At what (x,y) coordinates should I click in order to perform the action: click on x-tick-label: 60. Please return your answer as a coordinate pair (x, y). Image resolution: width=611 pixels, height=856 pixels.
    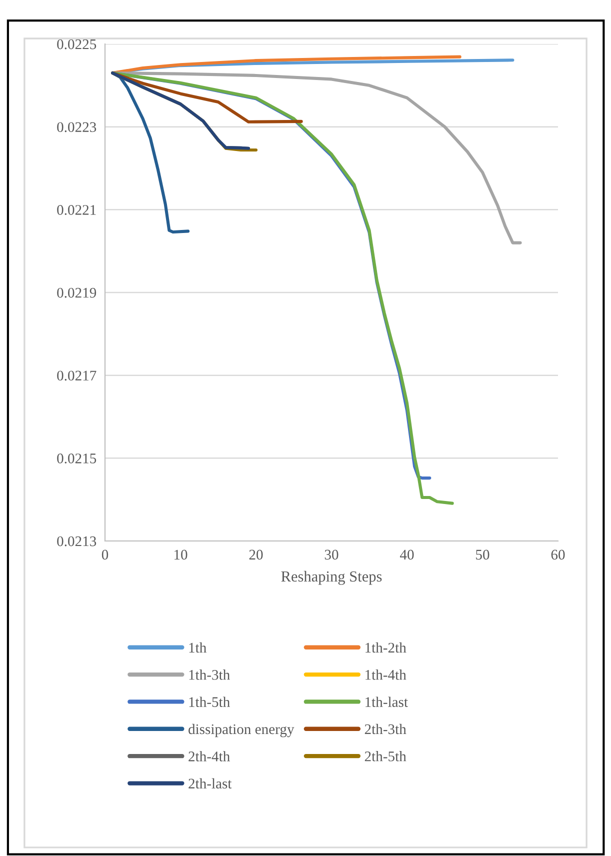
    Looking at the image, I should click on (558, 555).